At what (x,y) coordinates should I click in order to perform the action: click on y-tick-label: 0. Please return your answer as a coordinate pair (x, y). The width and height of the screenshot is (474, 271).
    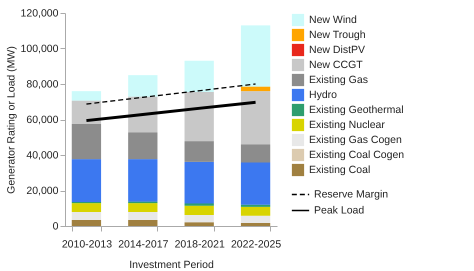
    Looking at the image, I should click on (55, 226).